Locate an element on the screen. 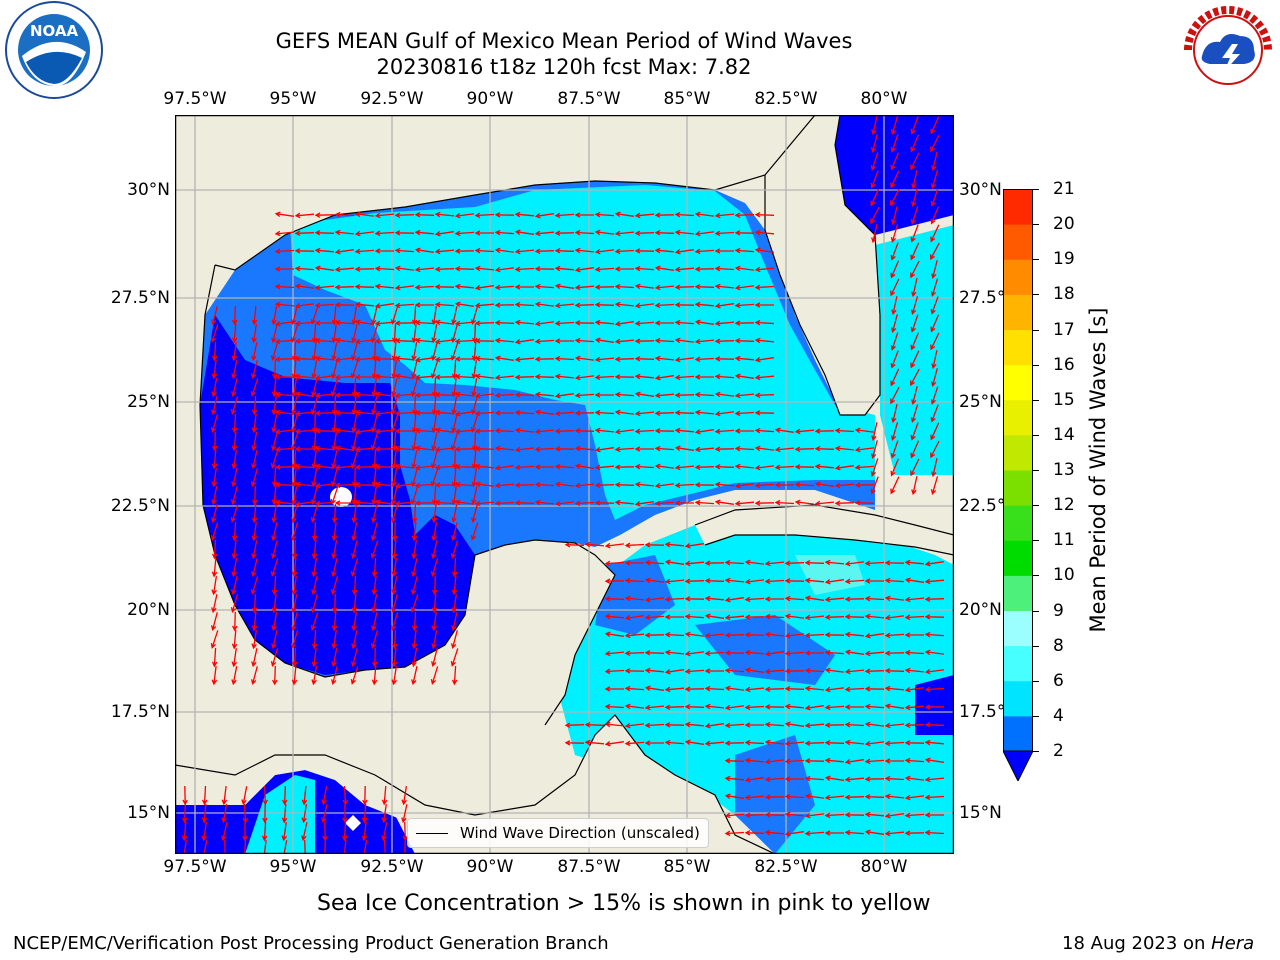 The image size is (1280, 960). colorbar-tick: 18 is located at coordinates (1064, 294).